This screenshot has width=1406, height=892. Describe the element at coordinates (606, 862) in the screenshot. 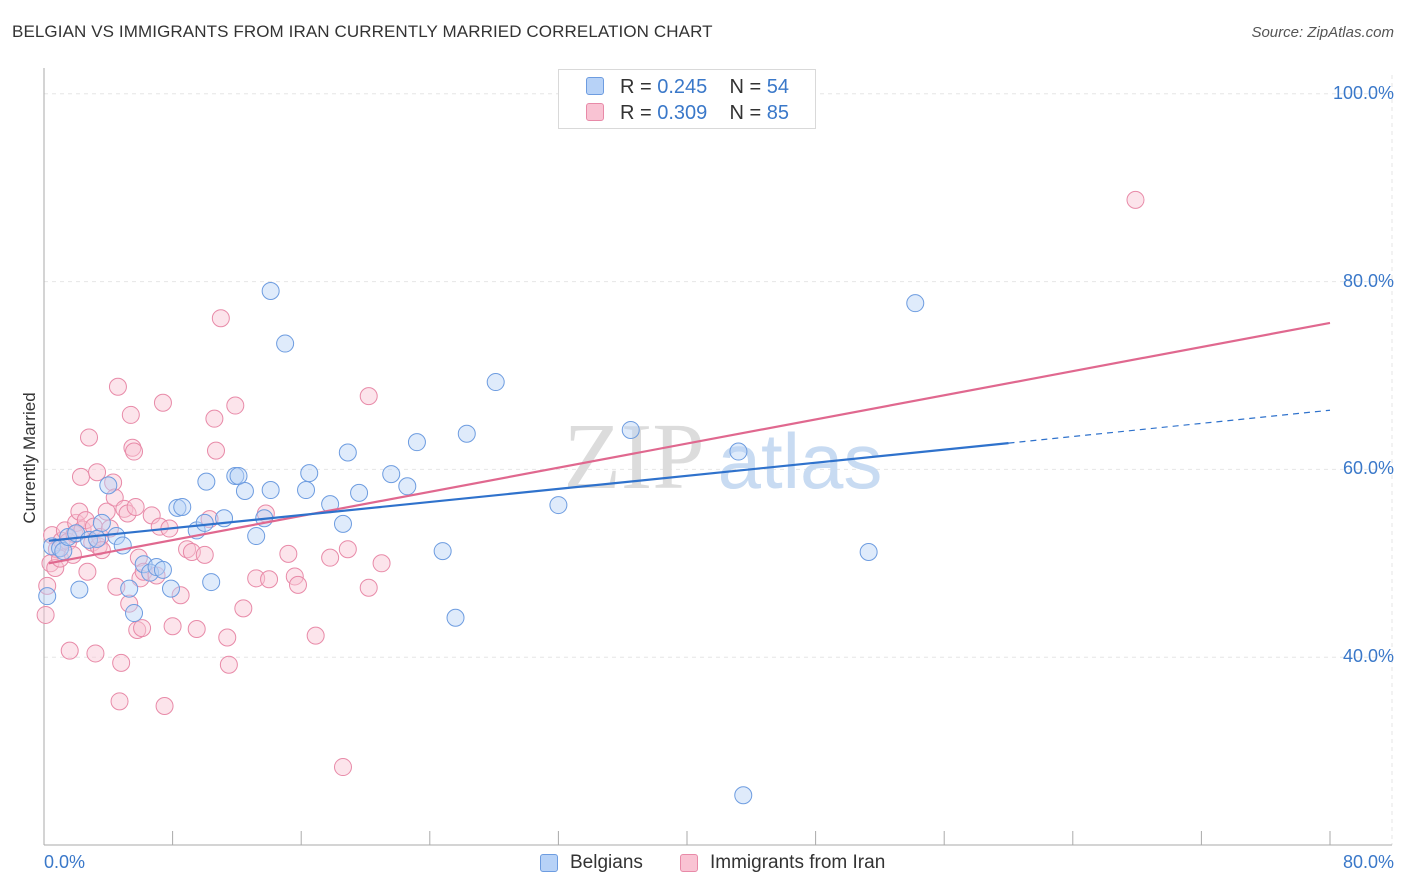

I see `legend-label: Belgians` at that location.